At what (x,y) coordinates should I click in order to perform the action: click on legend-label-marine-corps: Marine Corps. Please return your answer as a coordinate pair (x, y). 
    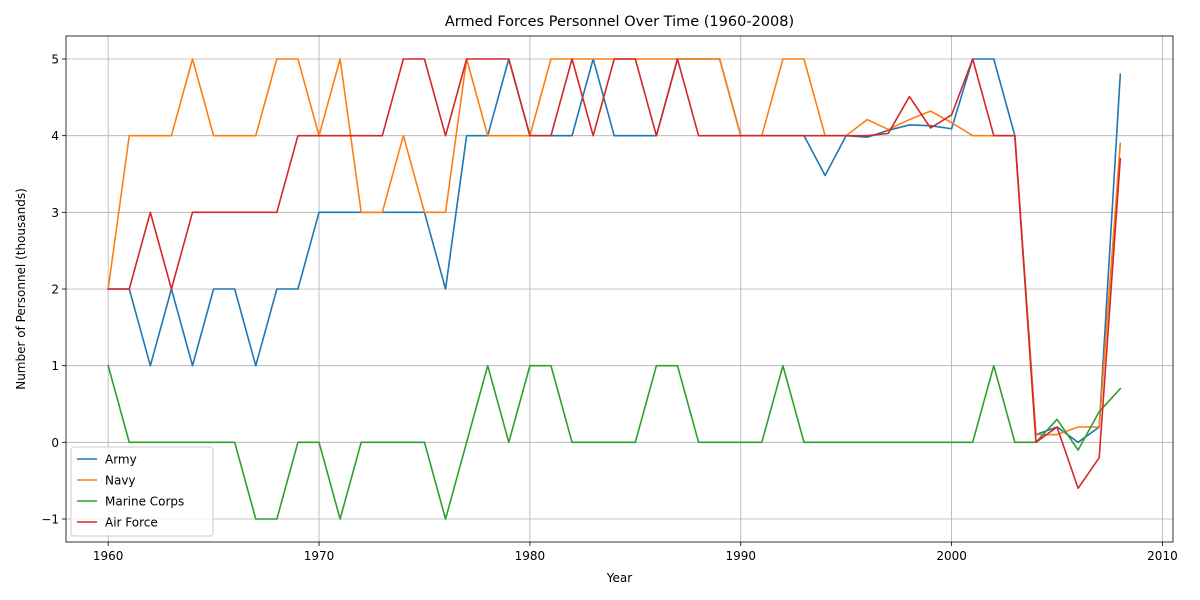
    Looking at the image, I should click on (144, 502).